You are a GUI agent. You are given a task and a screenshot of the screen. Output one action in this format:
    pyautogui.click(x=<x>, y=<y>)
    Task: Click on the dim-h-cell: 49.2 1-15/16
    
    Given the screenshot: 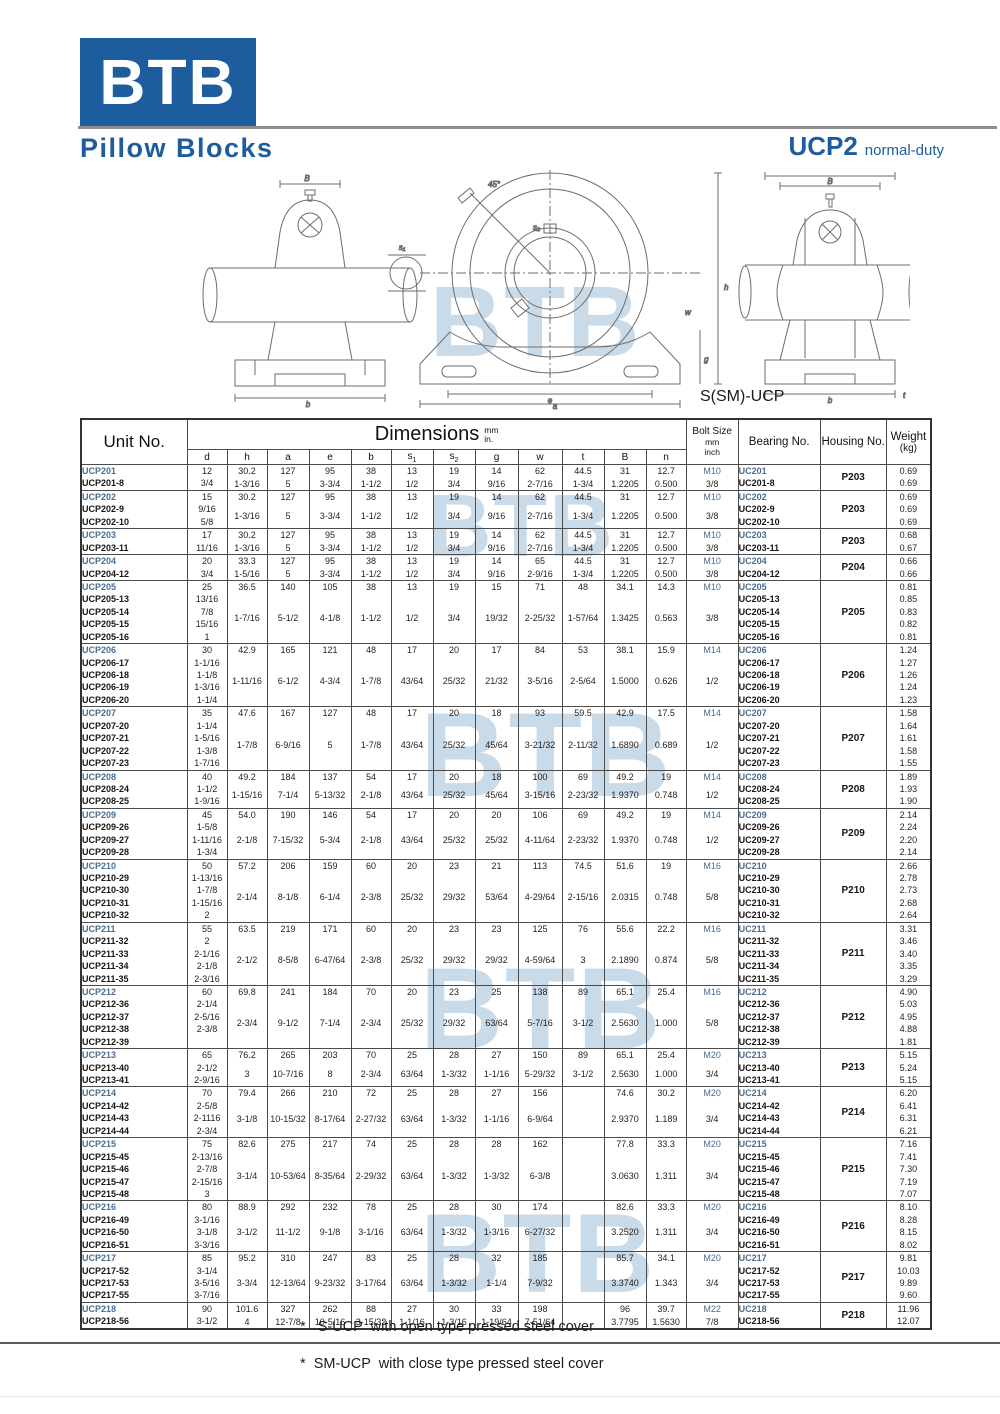 What is the action you would take?
    pyautogui.click(x=247, y=789)
    